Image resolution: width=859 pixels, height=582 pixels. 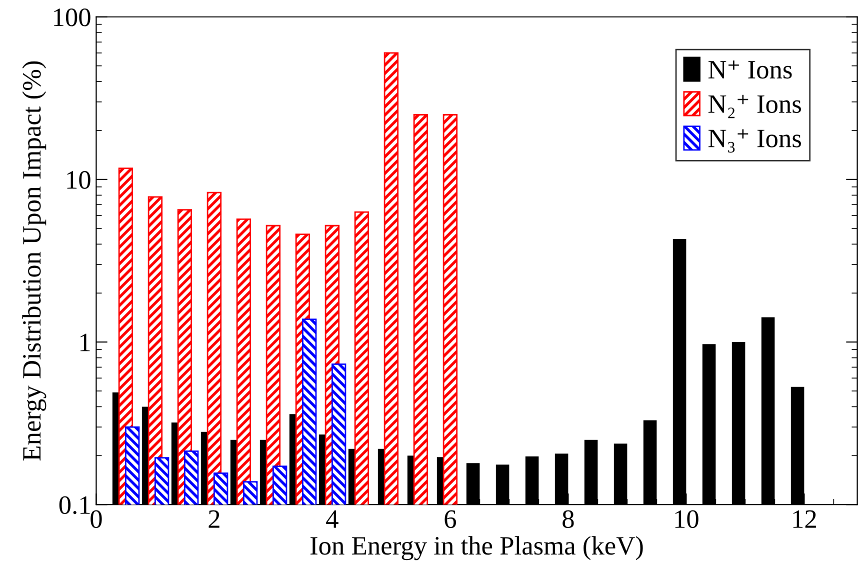 What do you see at coordinates (754, 106) in the screenshot?
I see `legend-label: N₂⁺ Ions` at bounding box center [754, 106].